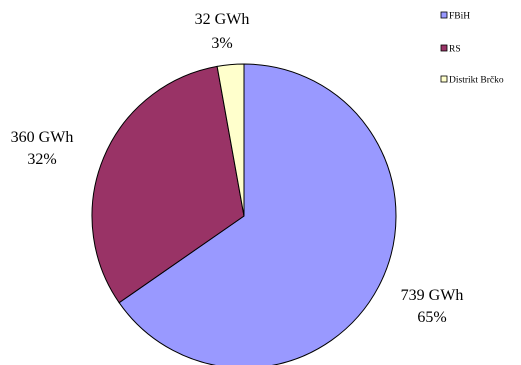 The width and height of the screenshot is (521, 365). I want to click on slice-percent-label: 32%, so click(41, 159).